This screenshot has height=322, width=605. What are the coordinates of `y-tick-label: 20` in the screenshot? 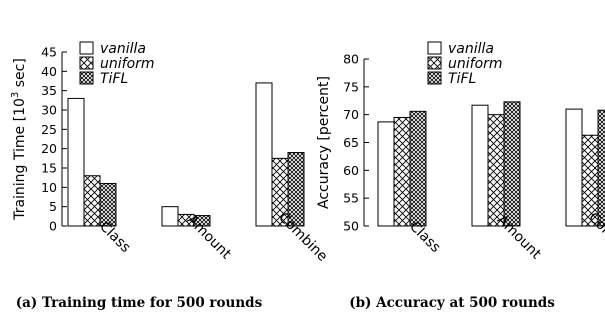 It's located at (49, 148).